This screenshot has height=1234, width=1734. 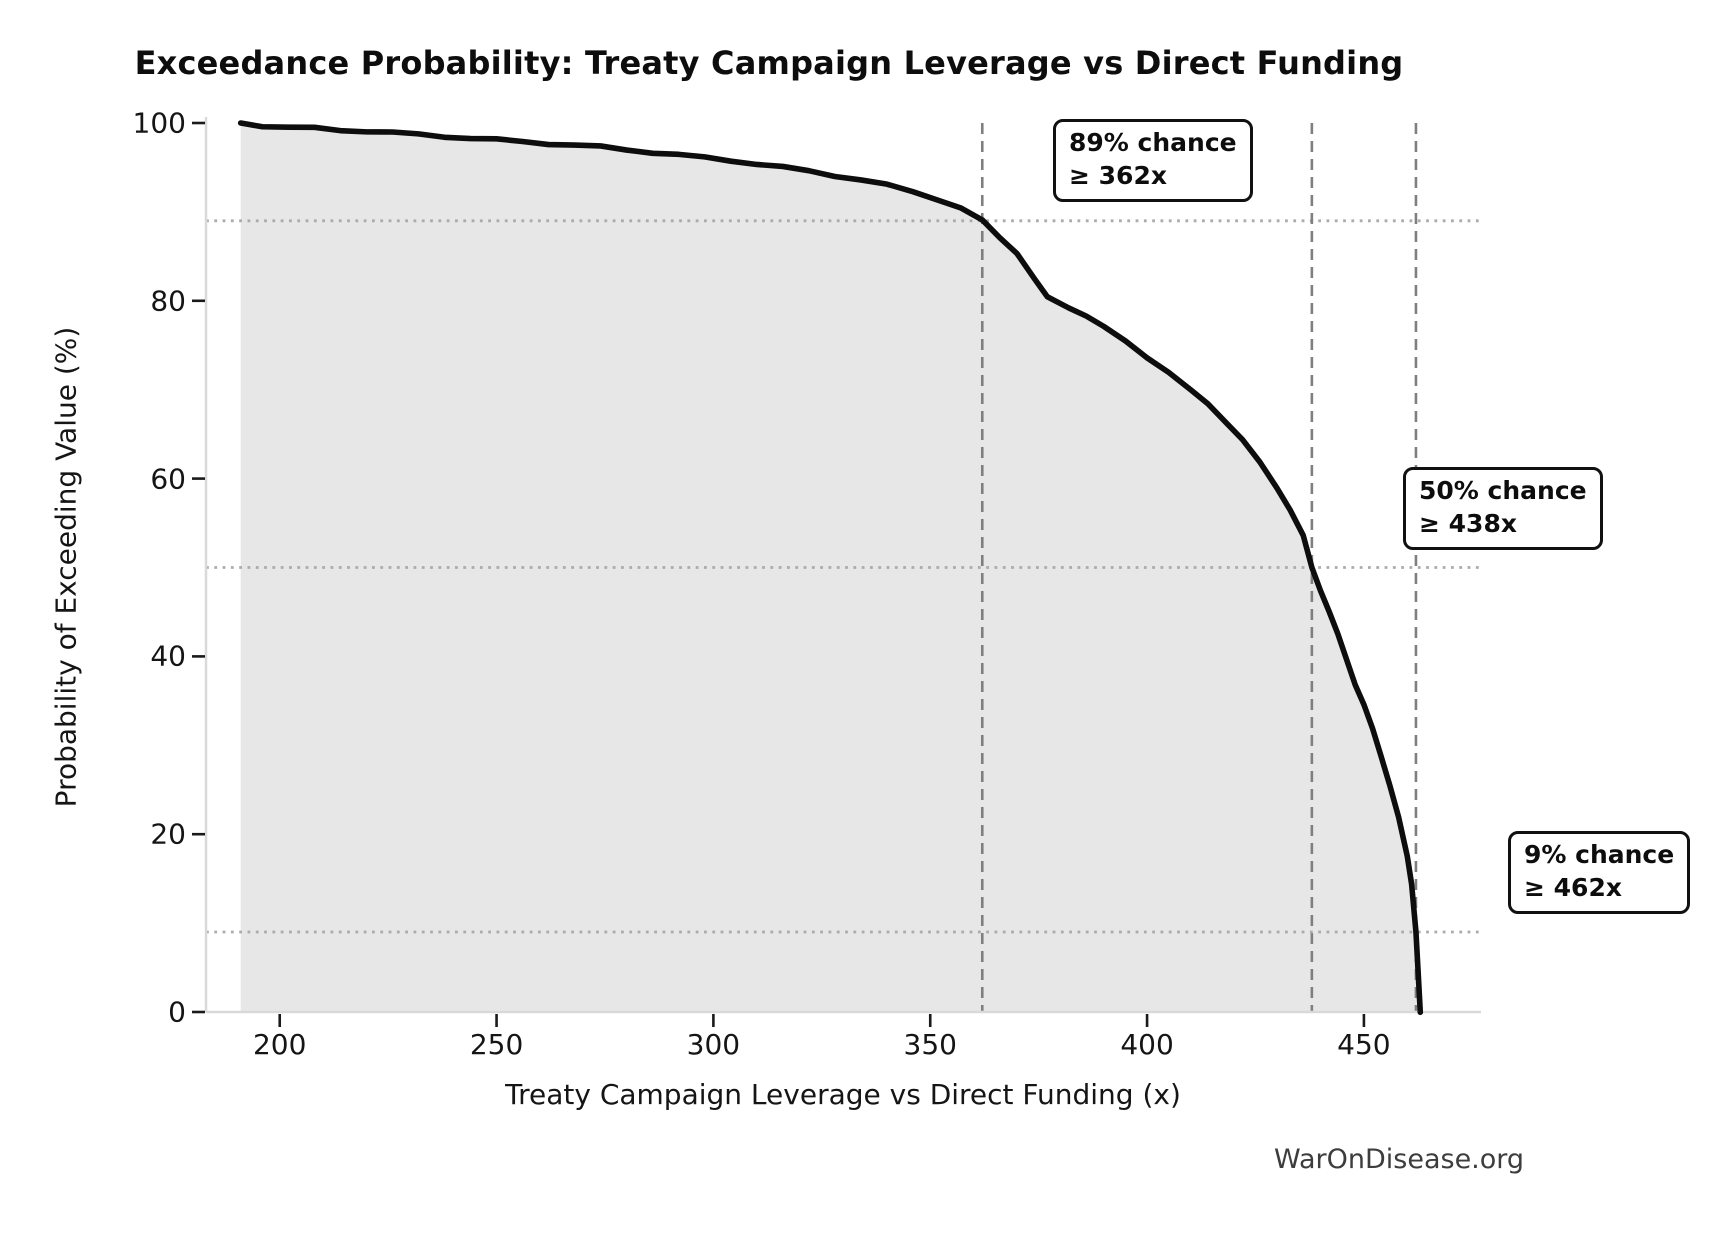 What do you see at coordinates (279, 1044) in the screenshot?
I see `x-tick-label: 200` at bounding box center [279, 1044].